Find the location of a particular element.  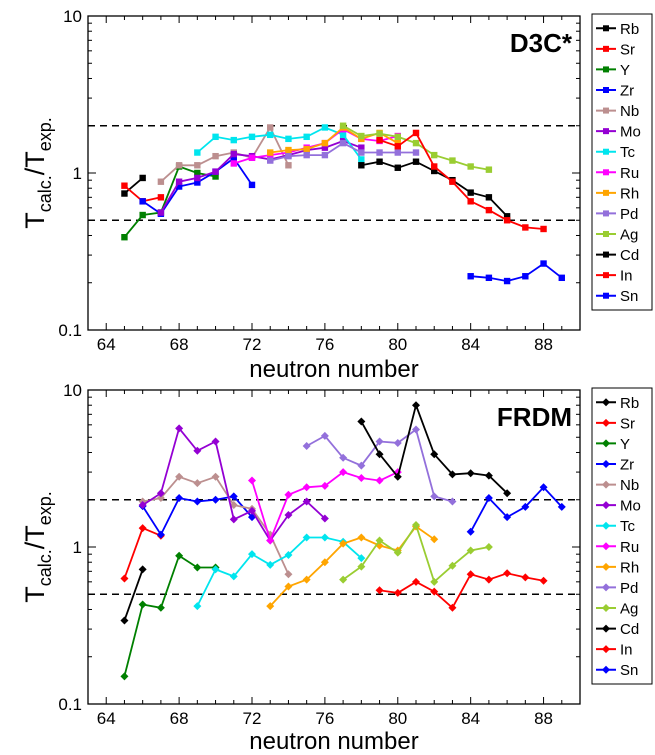

legend-label: Ru is located at coordinates (629, 547).